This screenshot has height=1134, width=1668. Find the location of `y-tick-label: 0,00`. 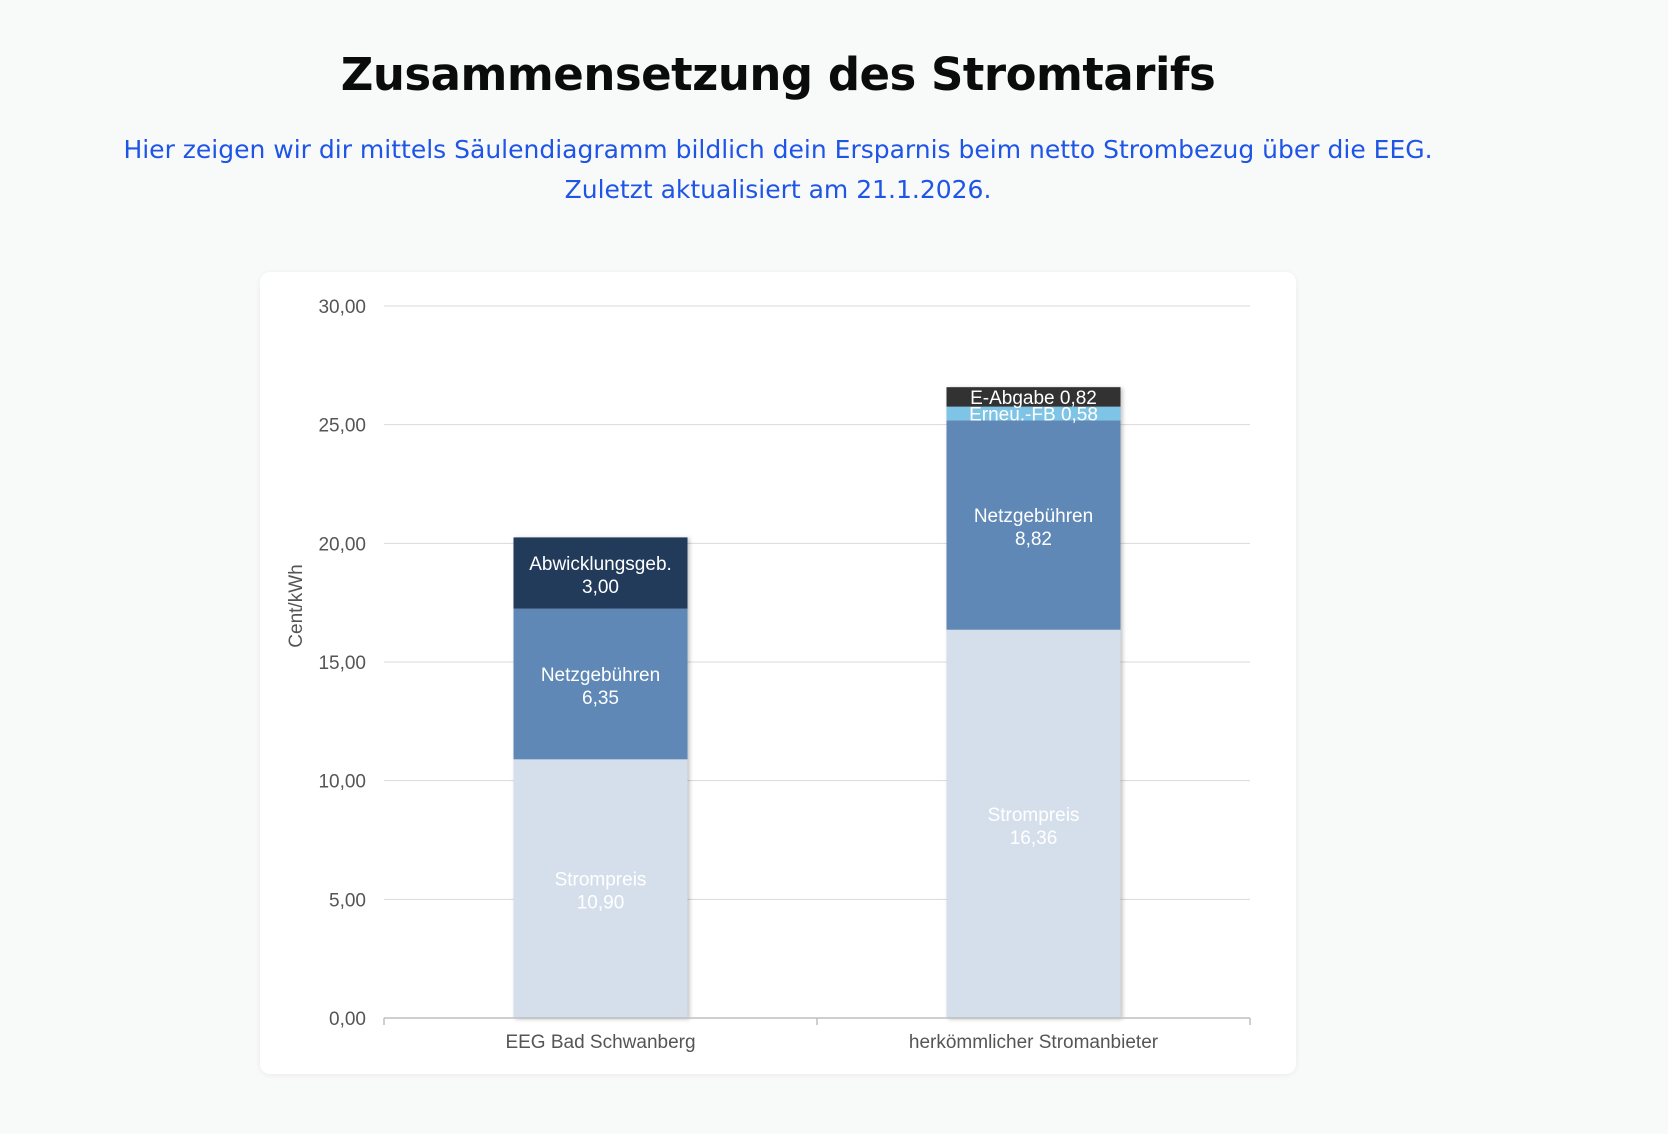

y-tick-label: 0,00 is located at coordinates (347, 1019).